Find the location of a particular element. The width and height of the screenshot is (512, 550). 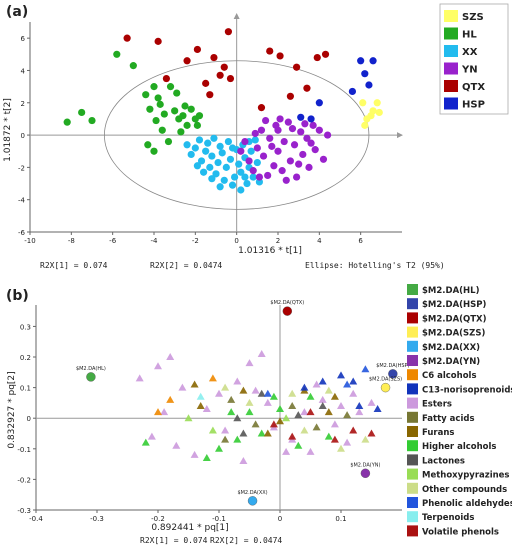

legend-b-label: Terpenoids is located at coordinates (448, 518).